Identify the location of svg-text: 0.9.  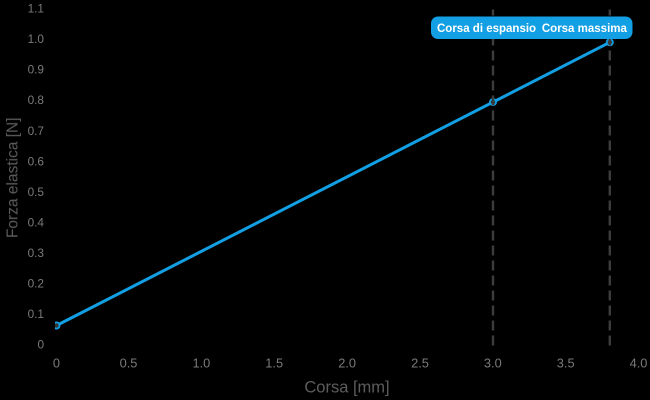
(36, 70).